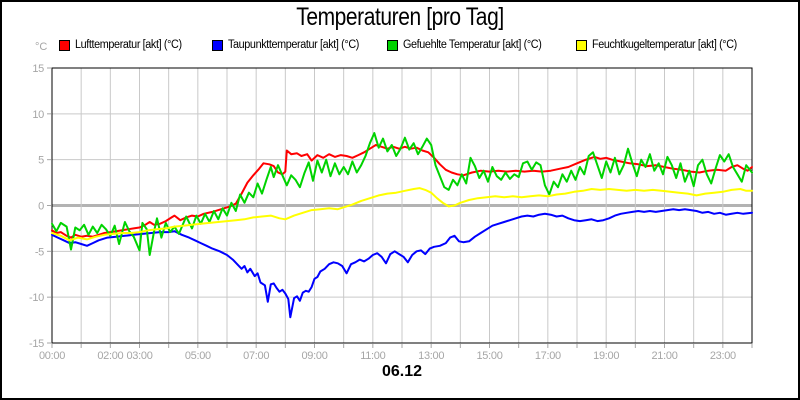 The height and width of the screenshot is (400, 800). What do you see at coordinates (128, 45) in the screenshot?
I see `legend-label: Lufttemperatur [akt] (°C)` at bounding box center [128, 45].